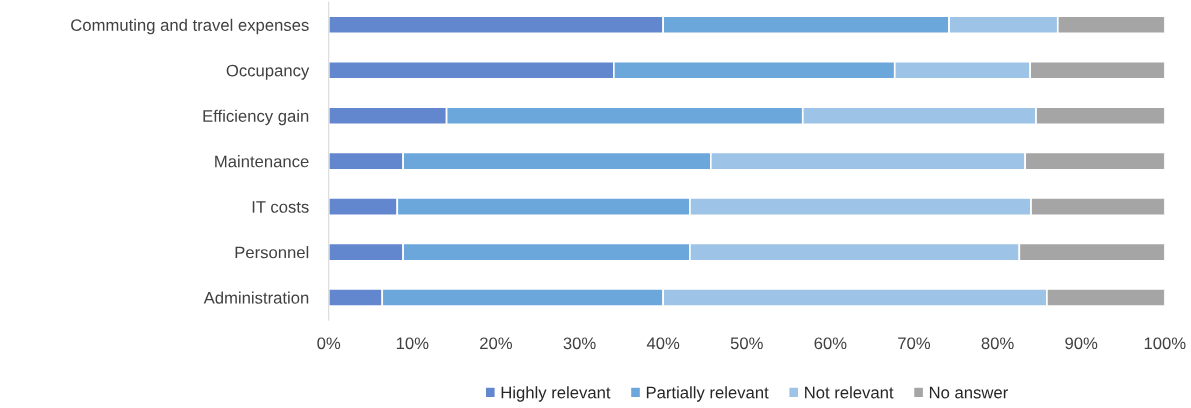  Describe the element at coordinates (663, 343) in the screenshot. I see `x-tick-label: 40%` at that location.